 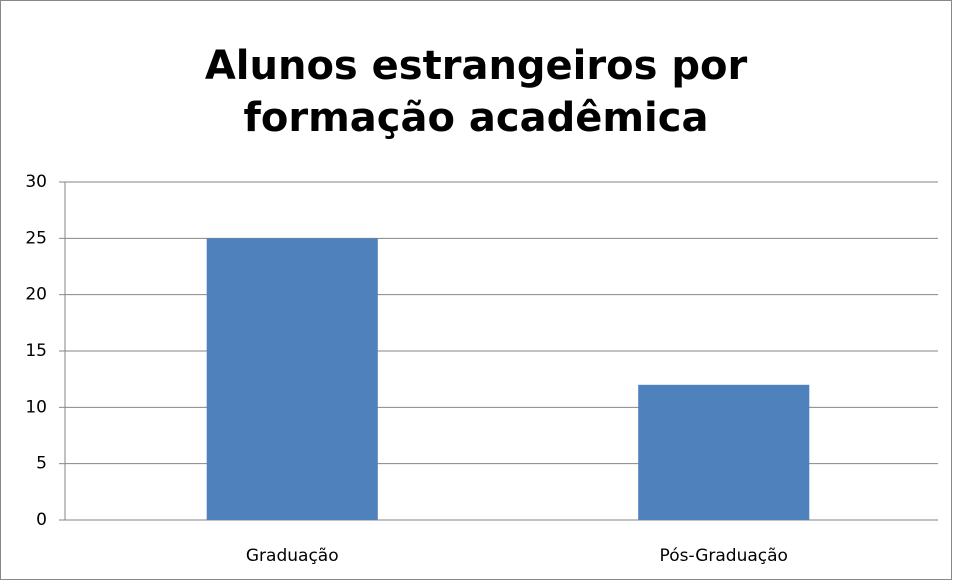 I want to click on y-tick-label: 0, so click(x=41, y=520).